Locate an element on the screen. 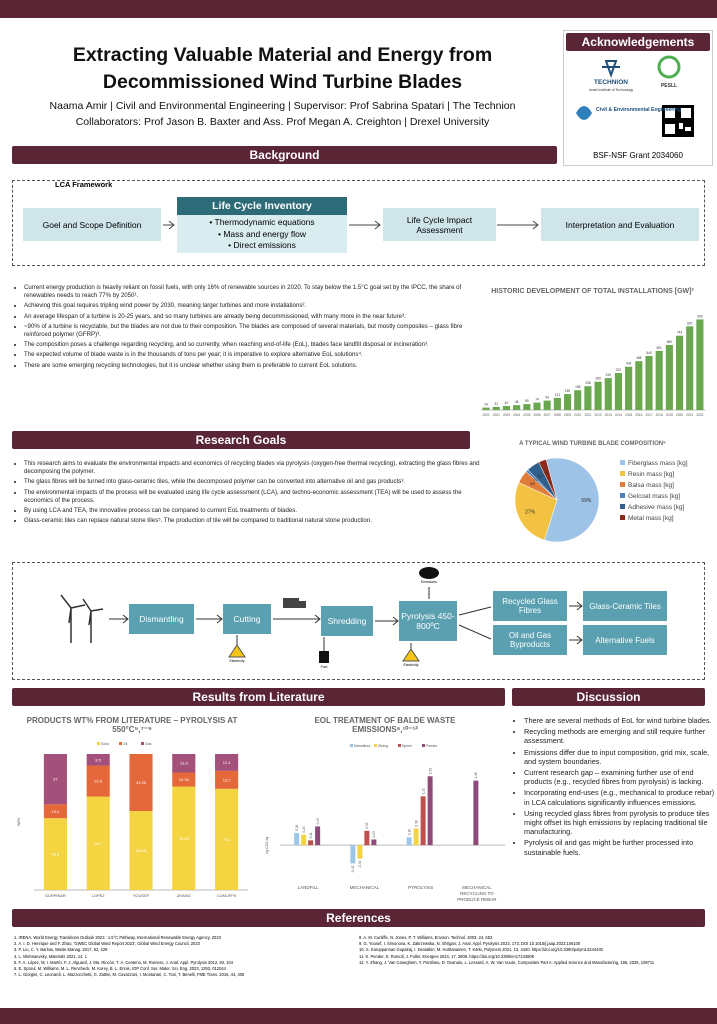  pesll-logo is located at coordinates (669, 67).